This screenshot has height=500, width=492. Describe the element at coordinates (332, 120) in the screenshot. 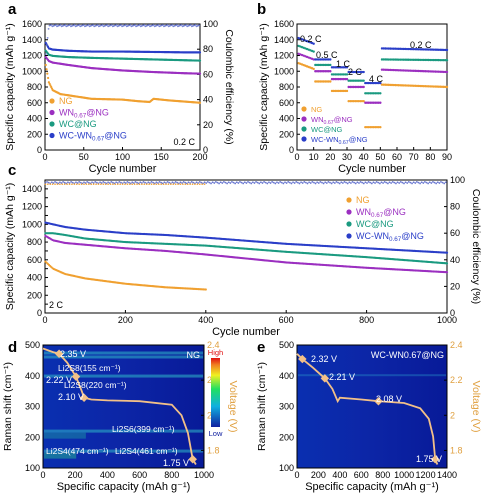

I see `legend-entry: WN0.67@NG` at that location.